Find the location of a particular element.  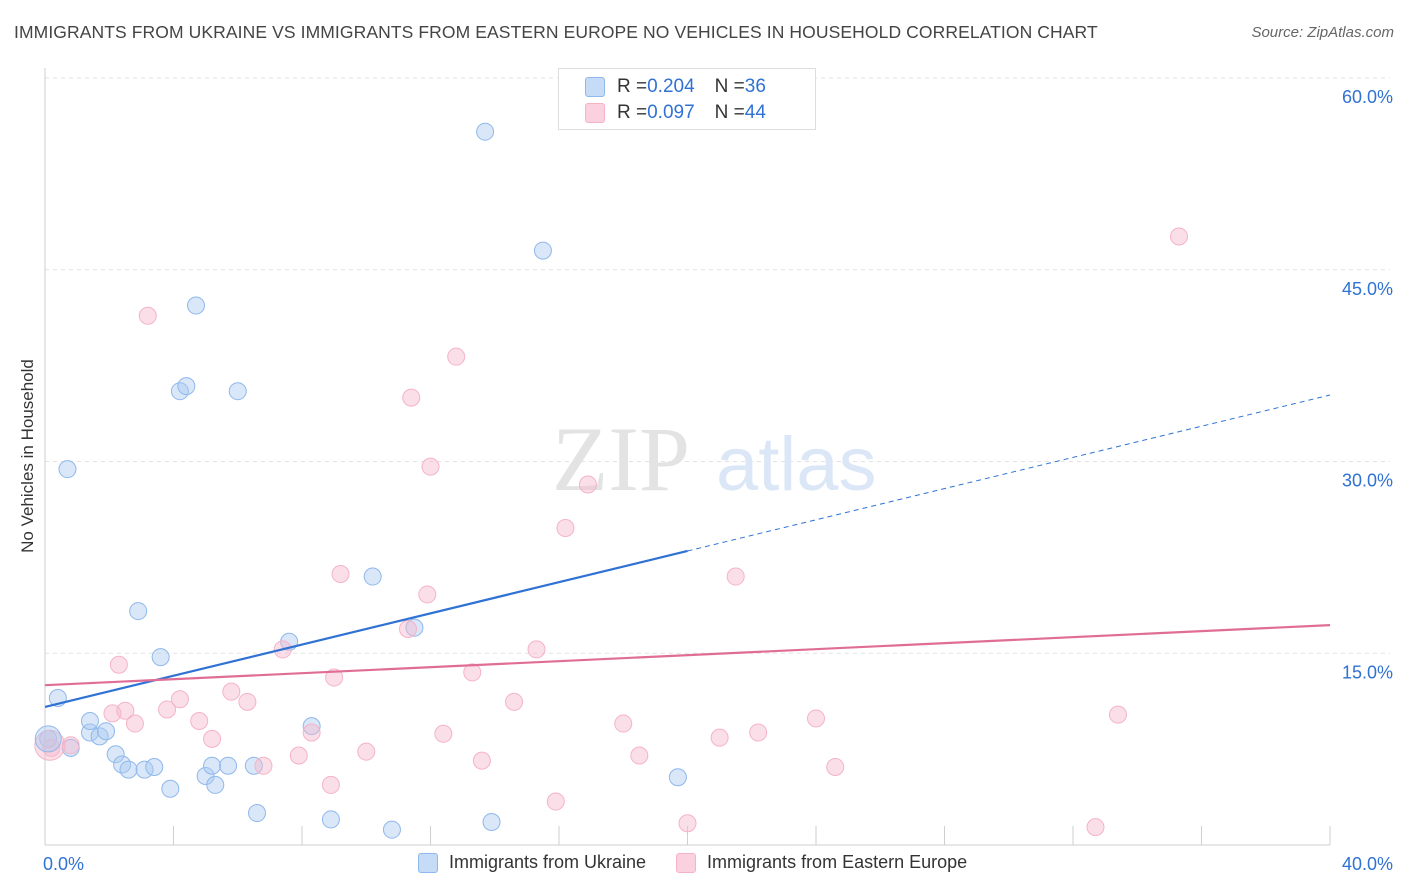

point-ukraine-cluster is located at coordinates (48, 739).